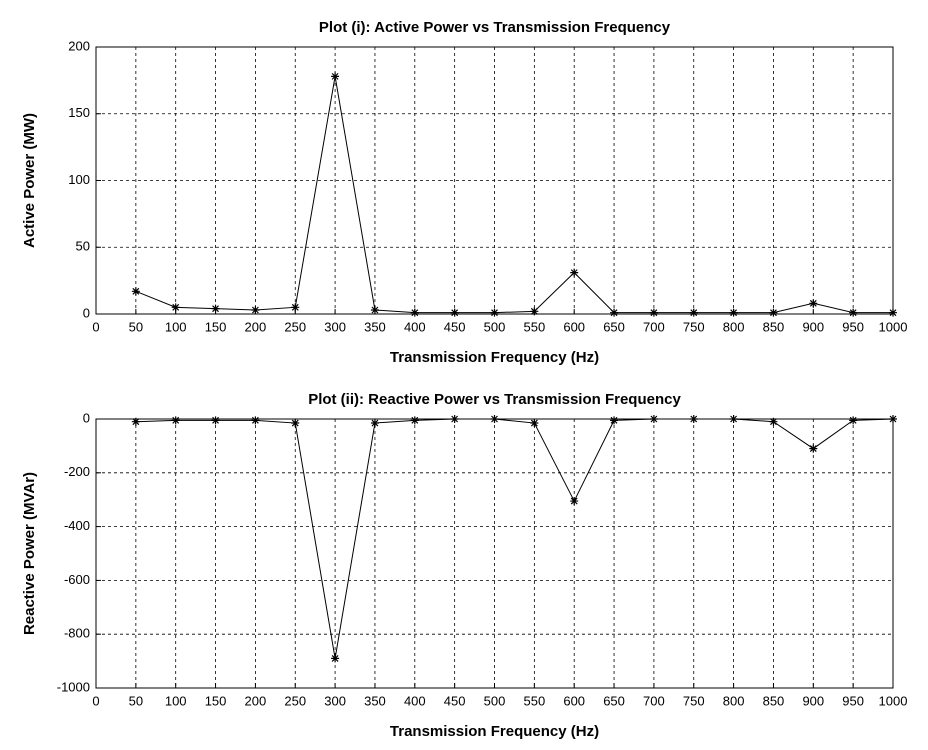  Describe the element at coordinates (853, 700) in the screenshot. I see `x-tick-label: 950` at that location.